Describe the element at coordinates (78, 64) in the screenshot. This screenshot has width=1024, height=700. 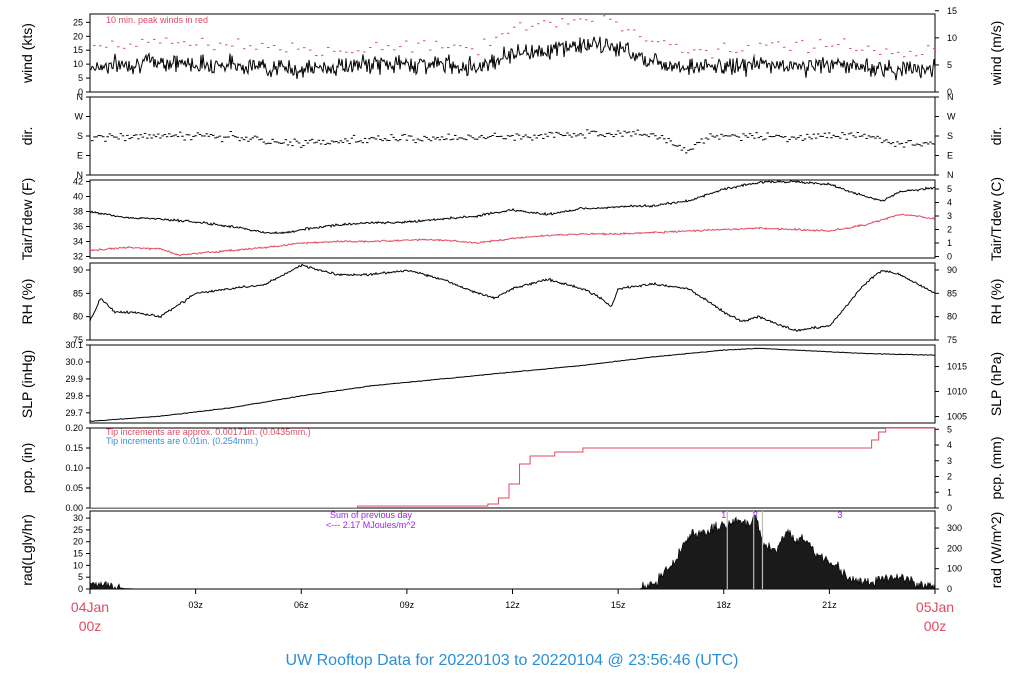
I see `left-tick-label-wind: 10` at that location.